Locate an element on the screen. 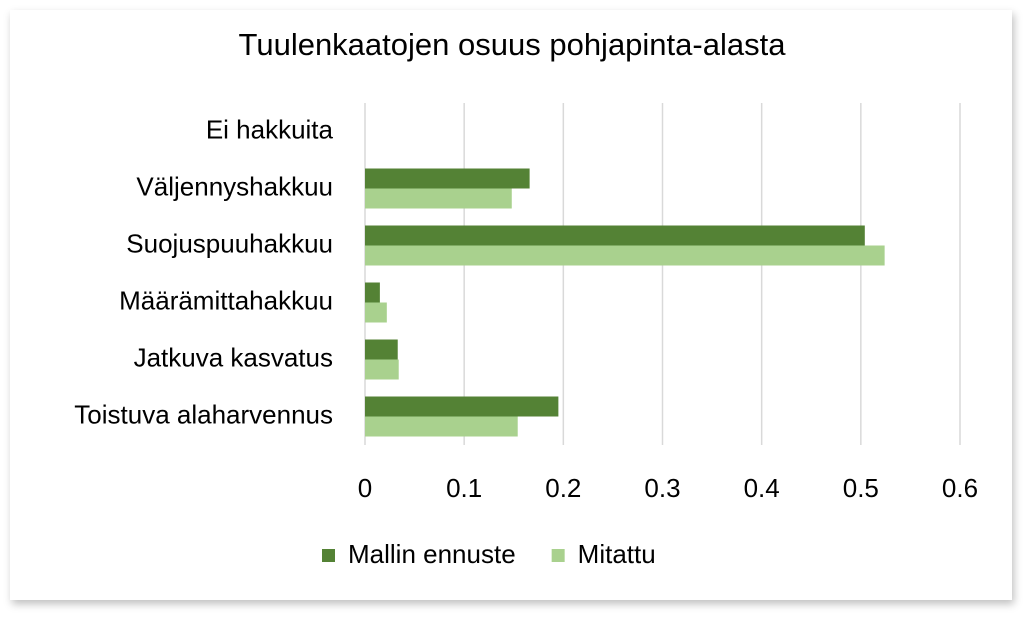 The height and width of the screenshot is (623, 1024). x-tick-label: 0.4 is located at coordinates (762, 488).